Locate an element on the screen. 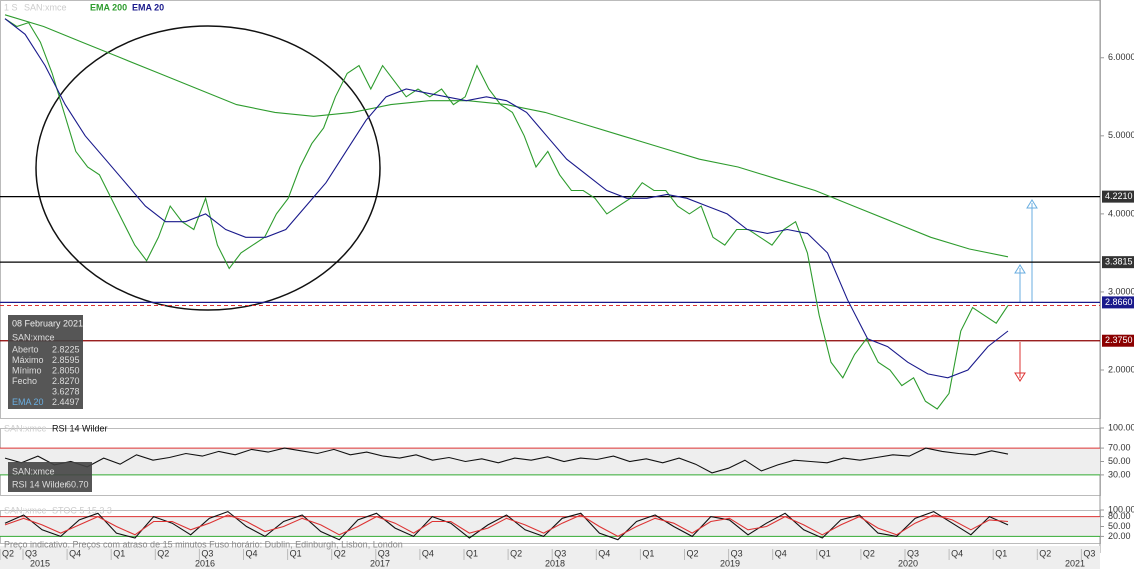 This screenshot has width=1134, height=569. y-tick-label: 20.00 is located at coordinates (1119, 536).